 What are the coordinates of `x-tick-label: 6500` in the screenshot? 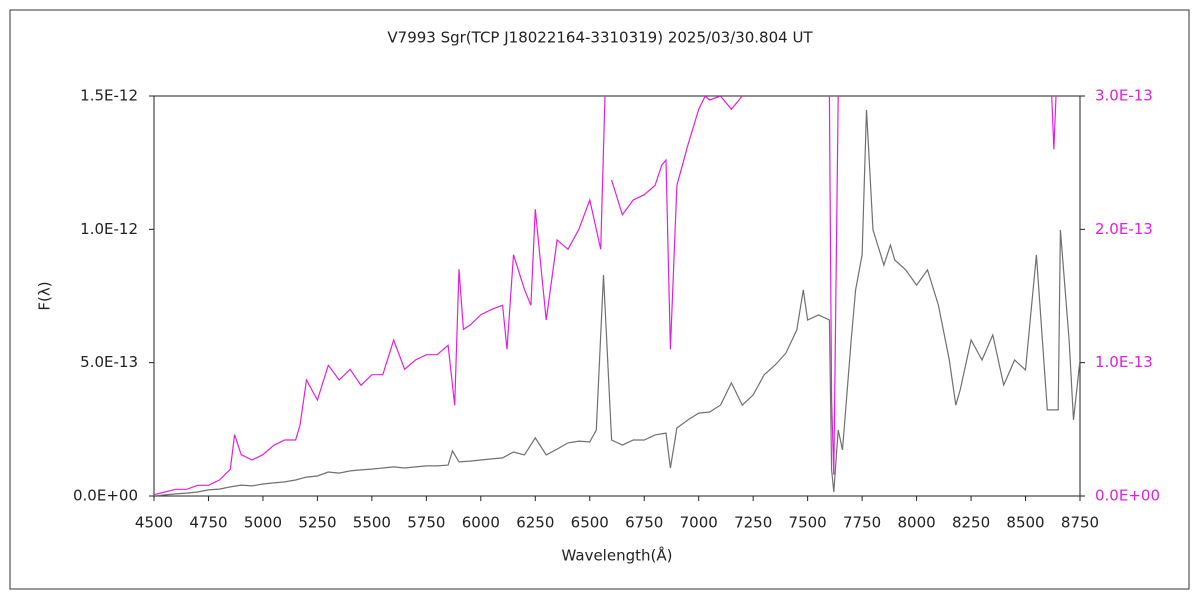 It's located at (590, 523).